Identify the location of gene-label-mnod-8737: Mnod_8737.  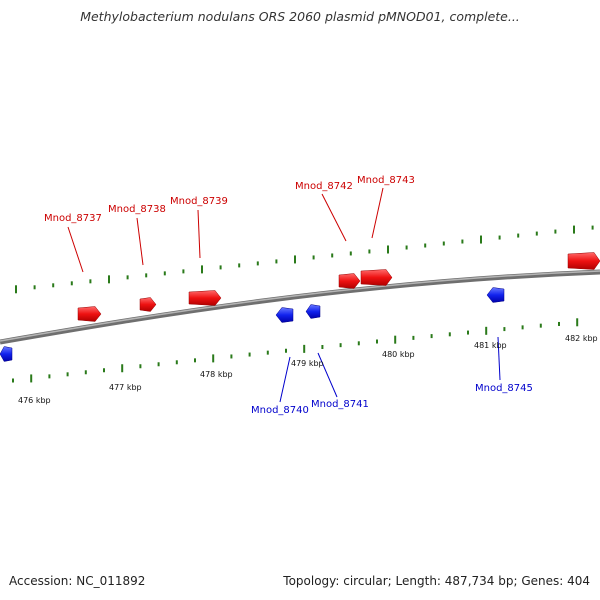
(73, 218).